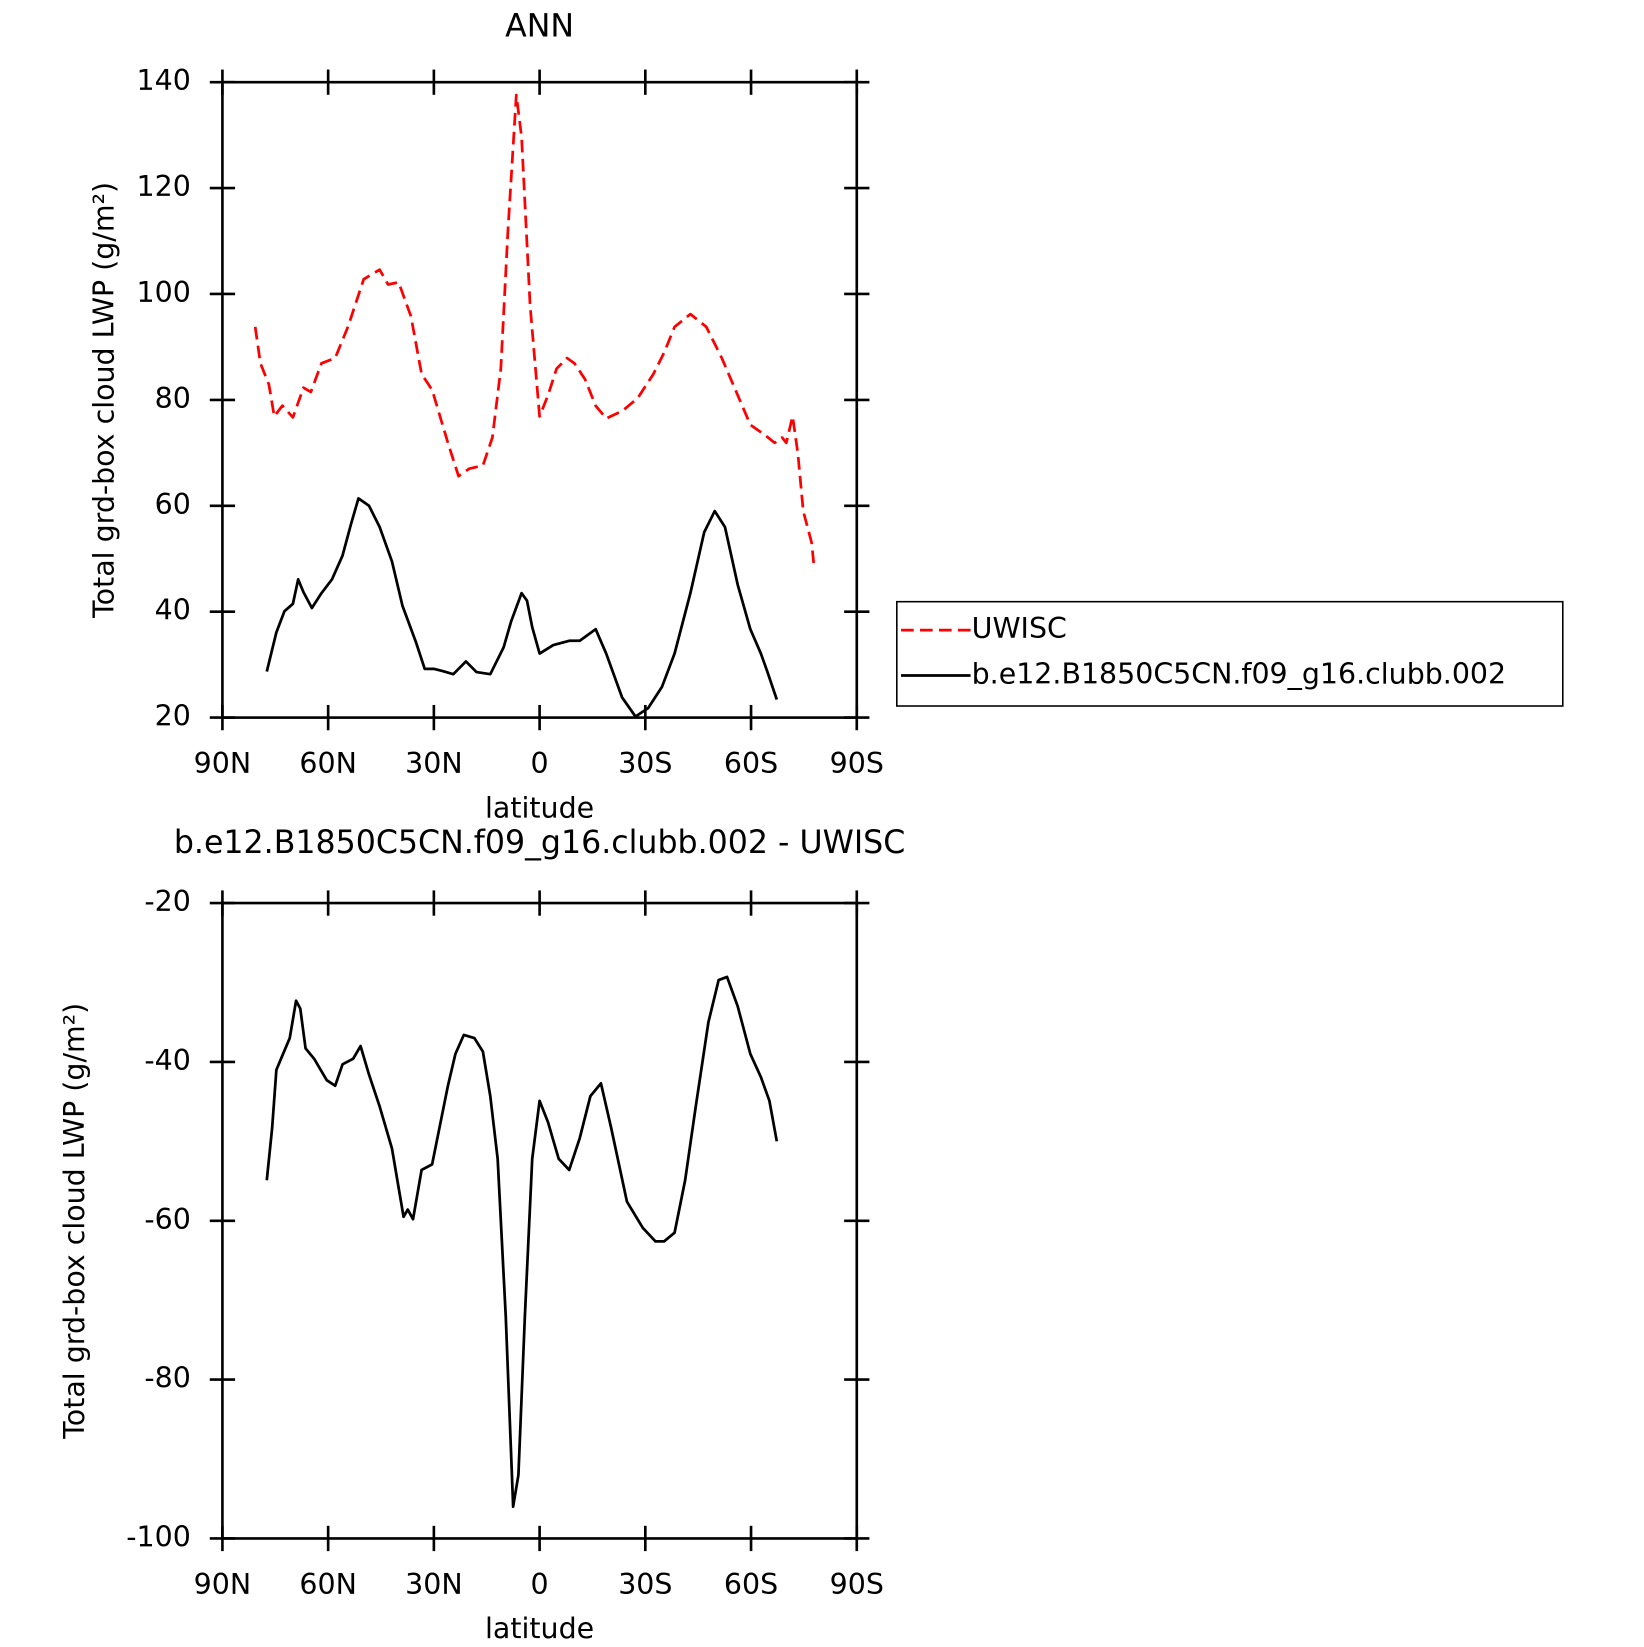 The width and height of the screenshot is (1644, 1647). What do you see at coordinates (167, 901) in the screenshot?
I see `y-tick-label: -20` at bounding box center [167, 901].